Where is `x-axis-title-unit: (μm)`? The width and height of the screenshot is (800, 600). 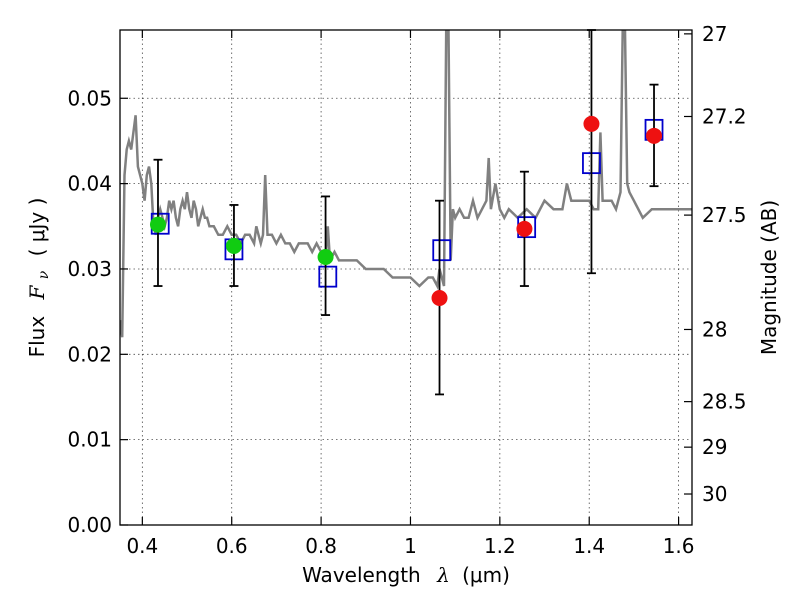 x-axis-title-unit: (μm) is located at coordinates (486, 575).